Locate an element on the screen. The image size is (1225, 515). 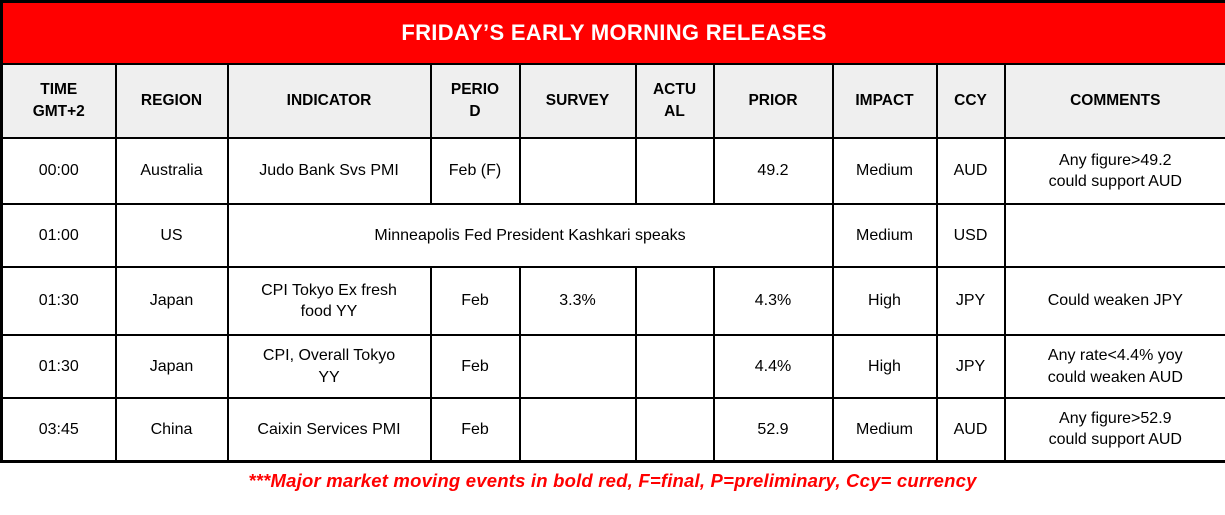
ccy-cell: USD is located at coordinates (970, 235).